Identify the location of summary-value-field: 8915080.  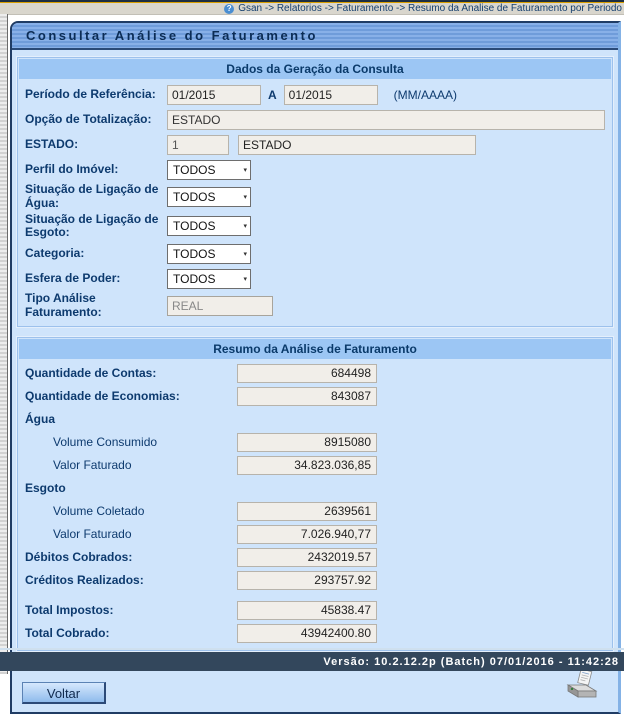
(307, 442).